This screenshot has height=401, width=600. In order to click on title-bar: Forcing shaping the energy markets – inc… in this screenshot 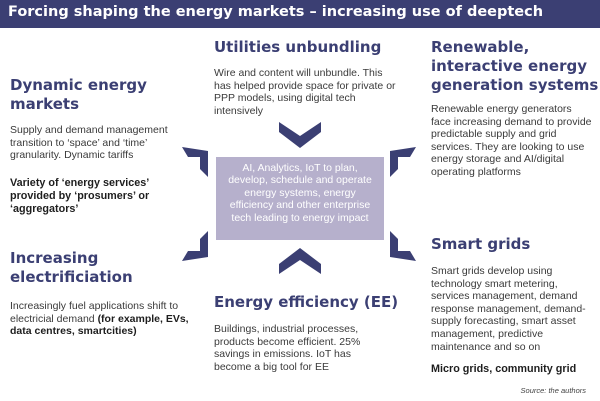, I will do `click(300, 14)`.